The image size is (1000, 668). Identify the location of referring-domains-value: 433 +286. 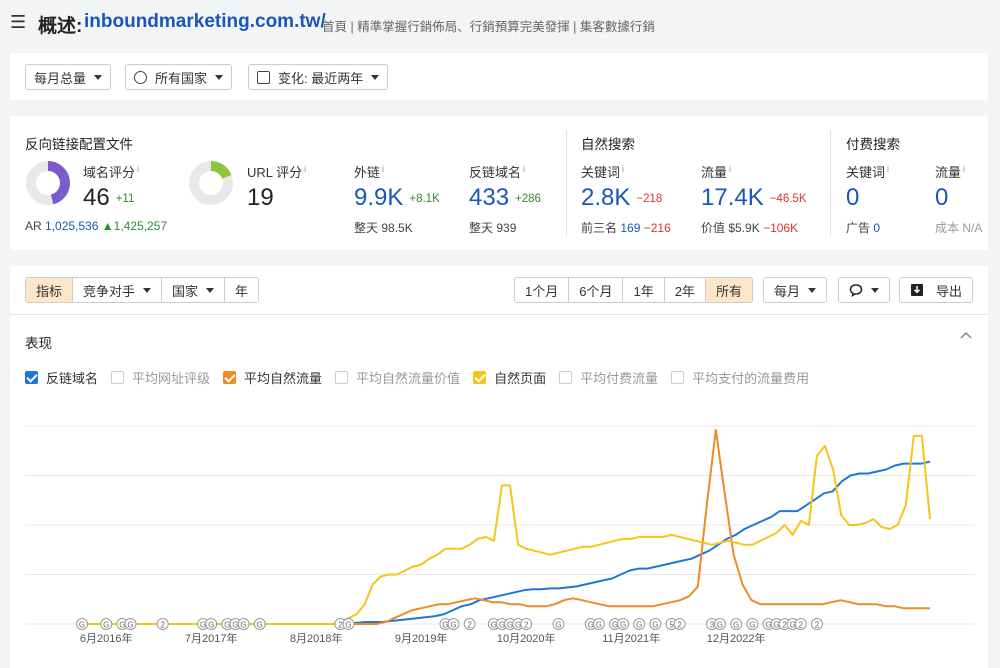
(505, 197).